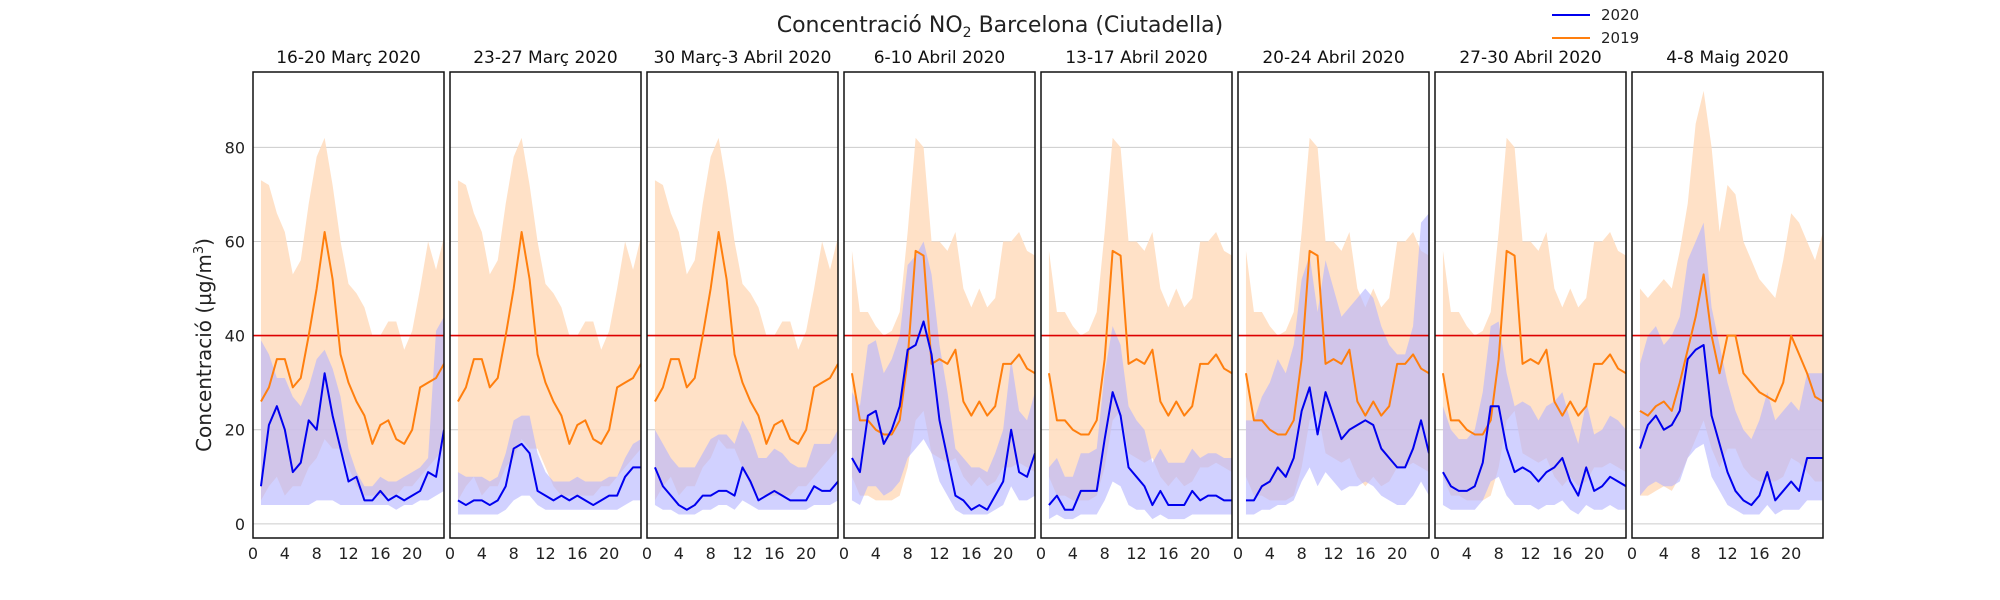  What do you see at coordinates (940, 58) in the screenshot?
I see `panel-title: 6-10 Abril 2020` at bounding box center [940, 58].